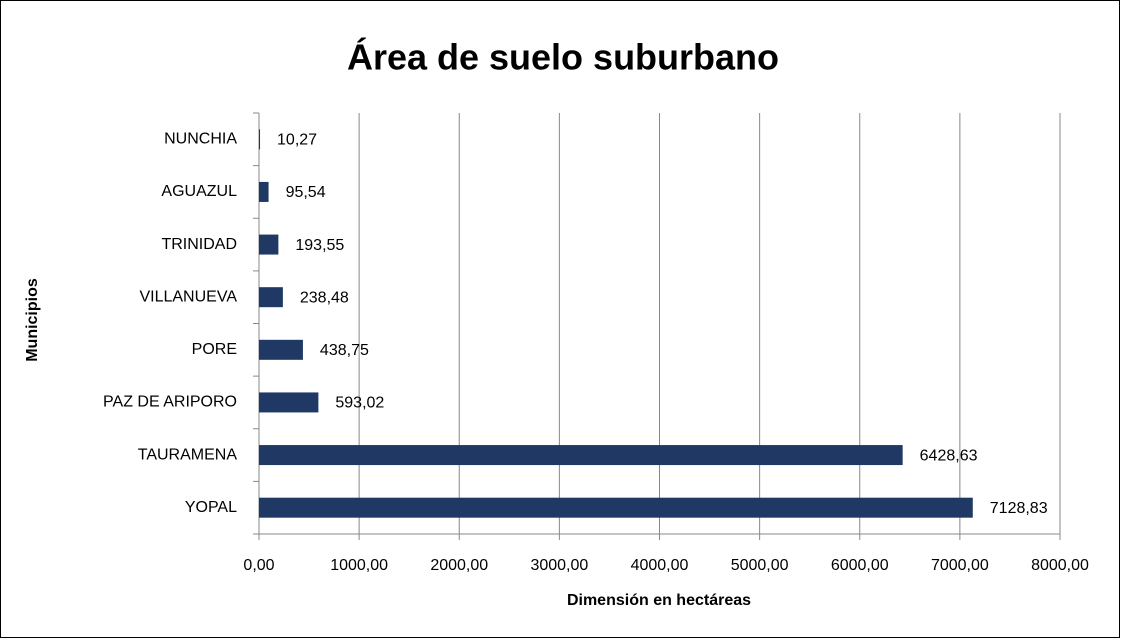 This screenshot has height=639, width=1121. Describe the element at coordinates (960, 565) in the screenshot. I see `x-tick-label: 7000,00` at that location.